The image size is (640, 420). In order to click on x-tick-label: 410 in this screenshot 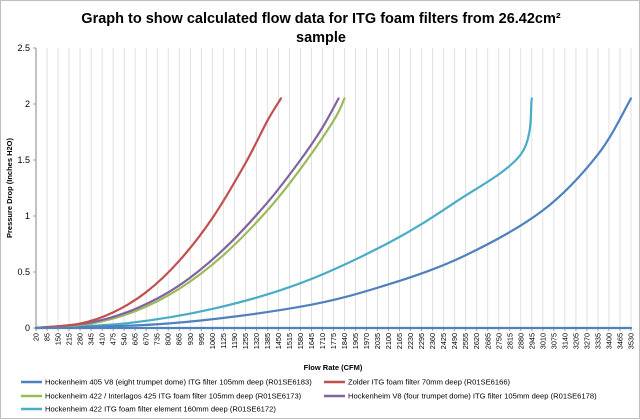, I will do `click(102, 339)`.